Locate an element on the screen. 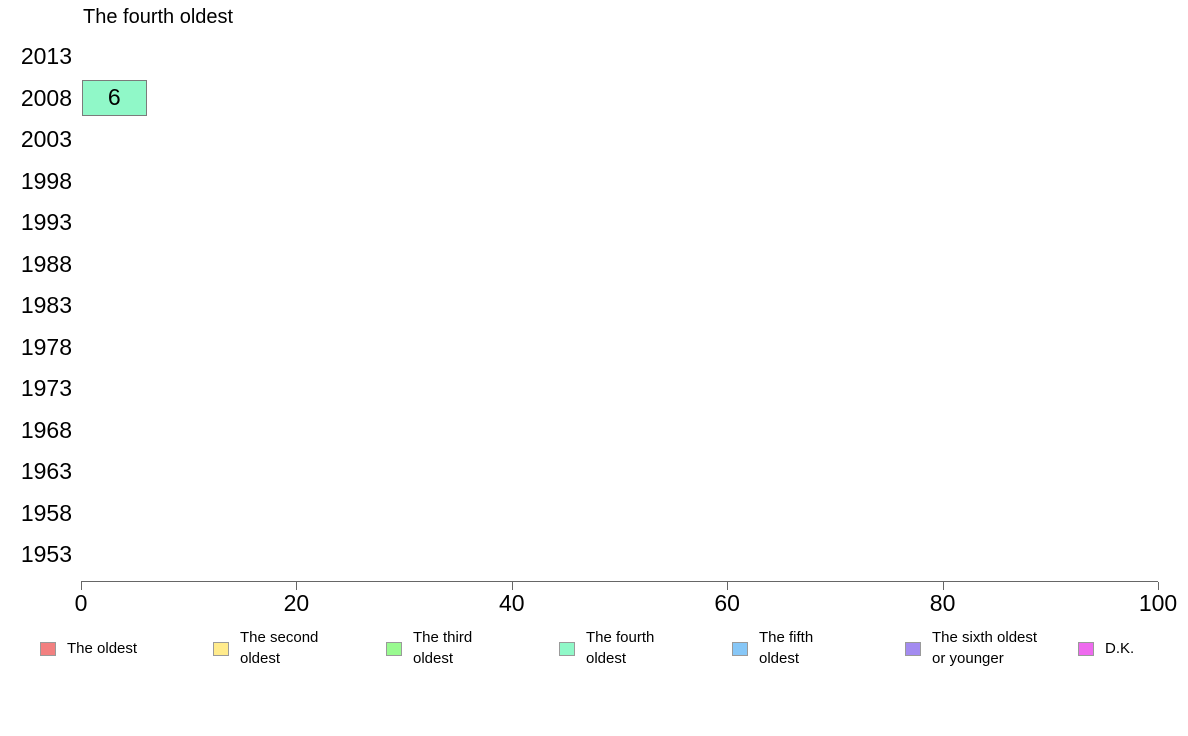 This screenshot has height=736, width=1188. x-axis-tick-label: 60 is located at coordinates (727, 603).